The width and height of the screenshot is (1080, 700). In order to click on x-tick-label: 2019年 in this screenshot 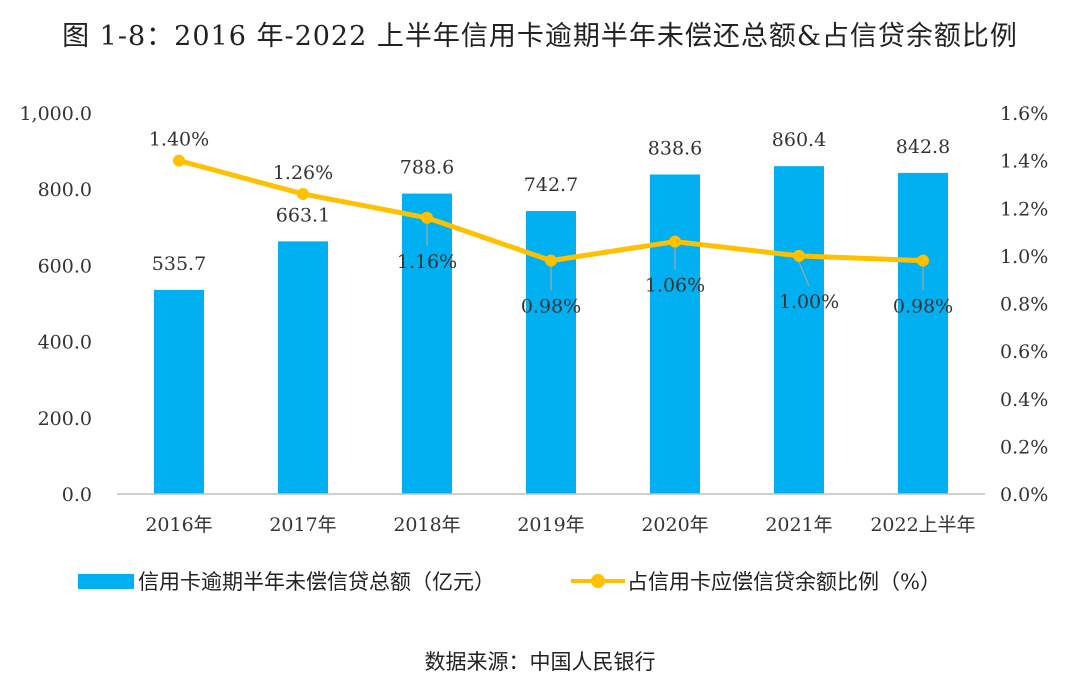, I will do `click(550, 525)`.